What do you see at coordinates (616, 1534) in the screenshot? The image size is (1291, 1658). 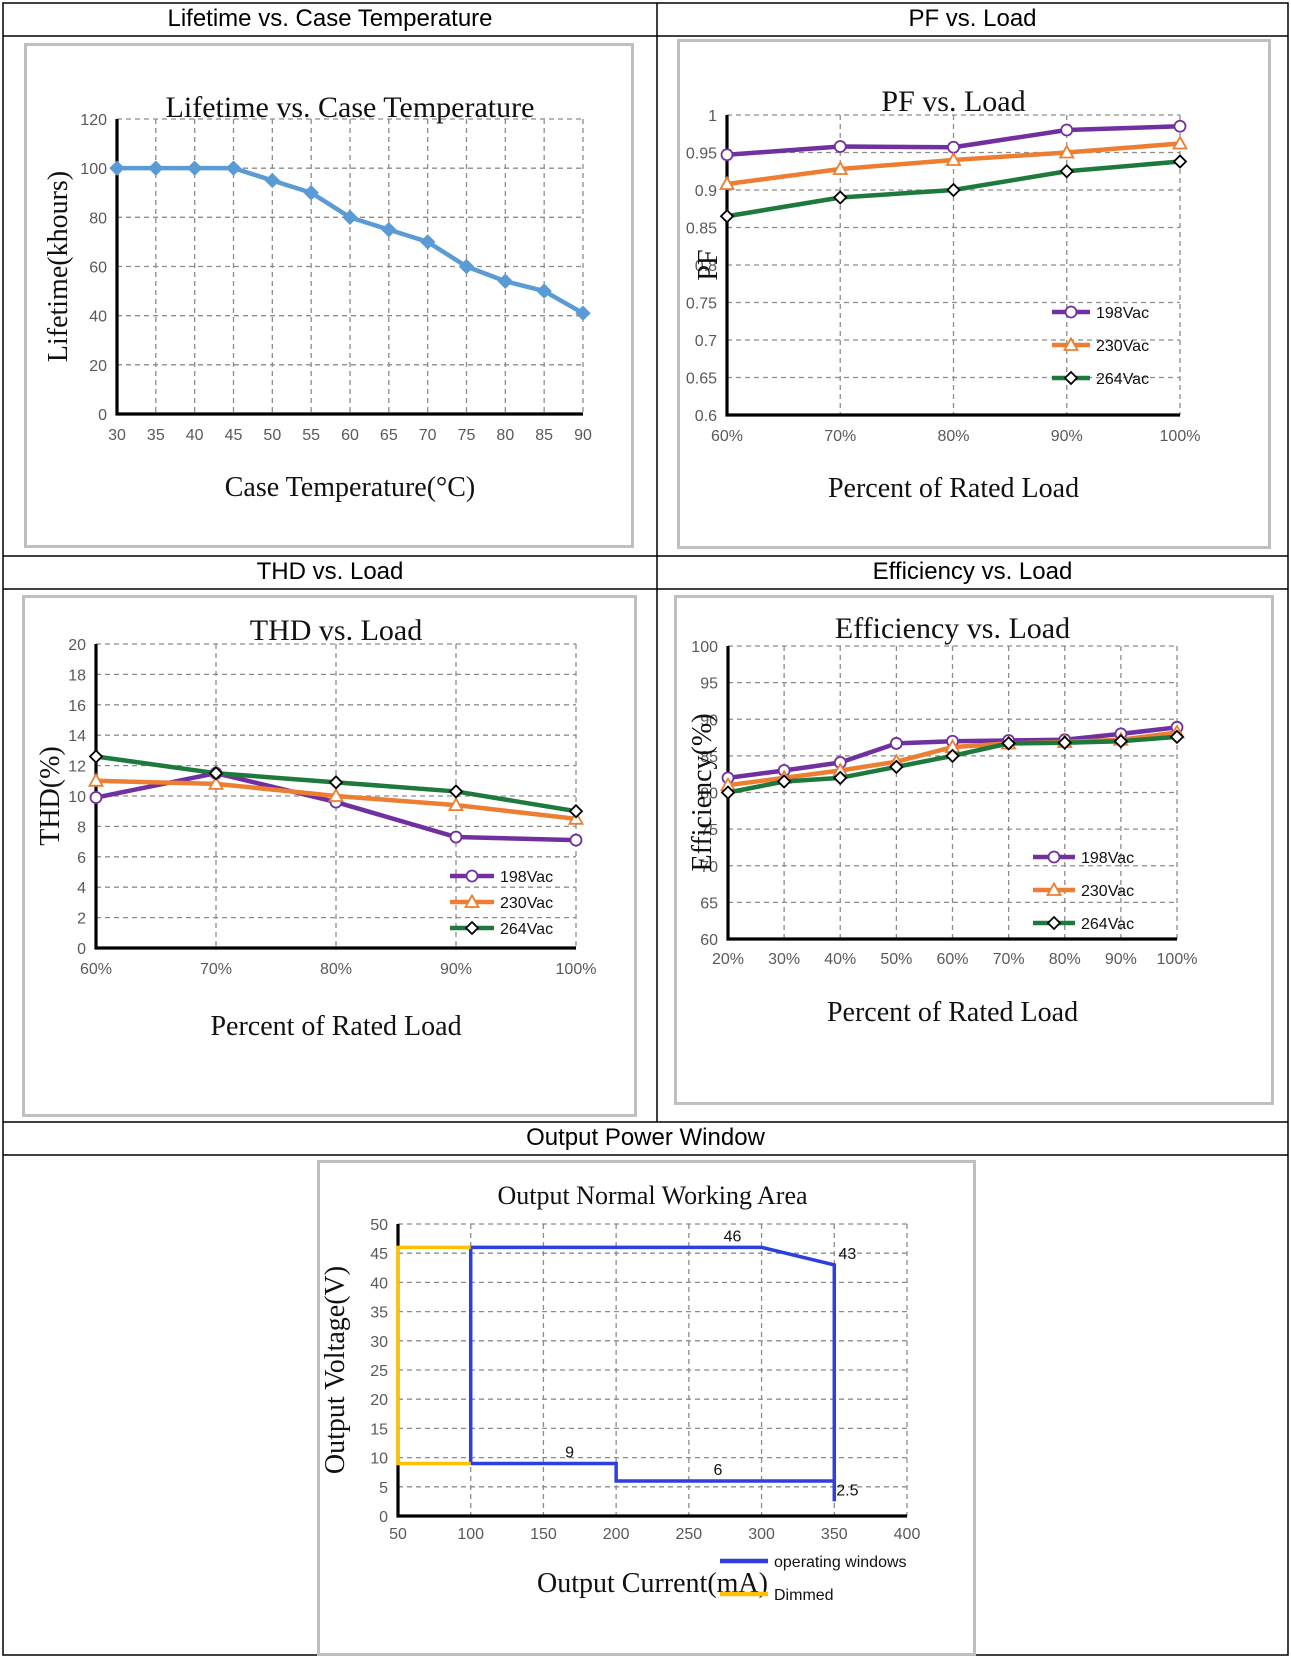 I see `output-x-tick-label: 200` at bounding box center [616, 1534].